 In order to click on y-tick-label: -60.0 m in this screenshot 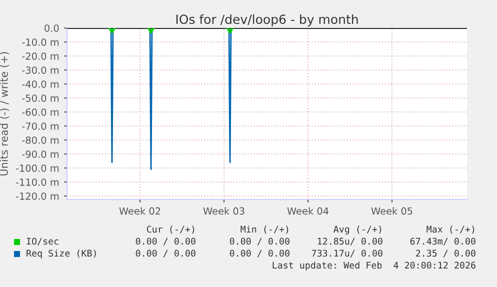, I will do `click(40, 112)`.